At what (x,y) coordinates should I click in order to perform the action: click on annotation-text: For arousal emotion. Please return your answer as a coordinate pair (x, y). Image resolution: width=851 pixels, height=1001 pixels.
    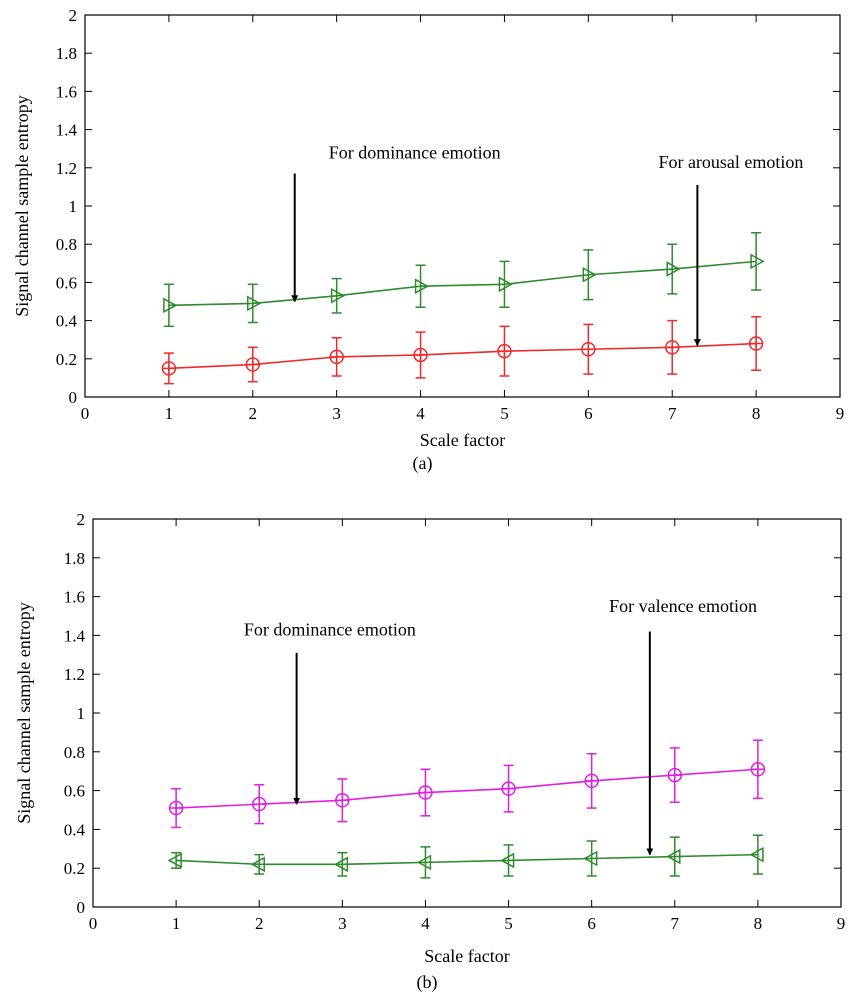
    Looking at the image, I should click on (730, 162).